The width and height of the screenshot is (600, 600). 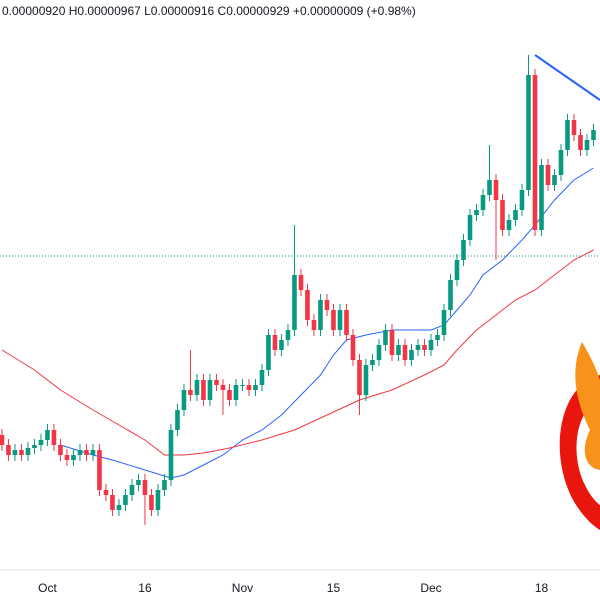 What do you see at coordinates (542, 588) in the screenshot?
I see `x-tick-label: 18` at bounding box center [542, 588].